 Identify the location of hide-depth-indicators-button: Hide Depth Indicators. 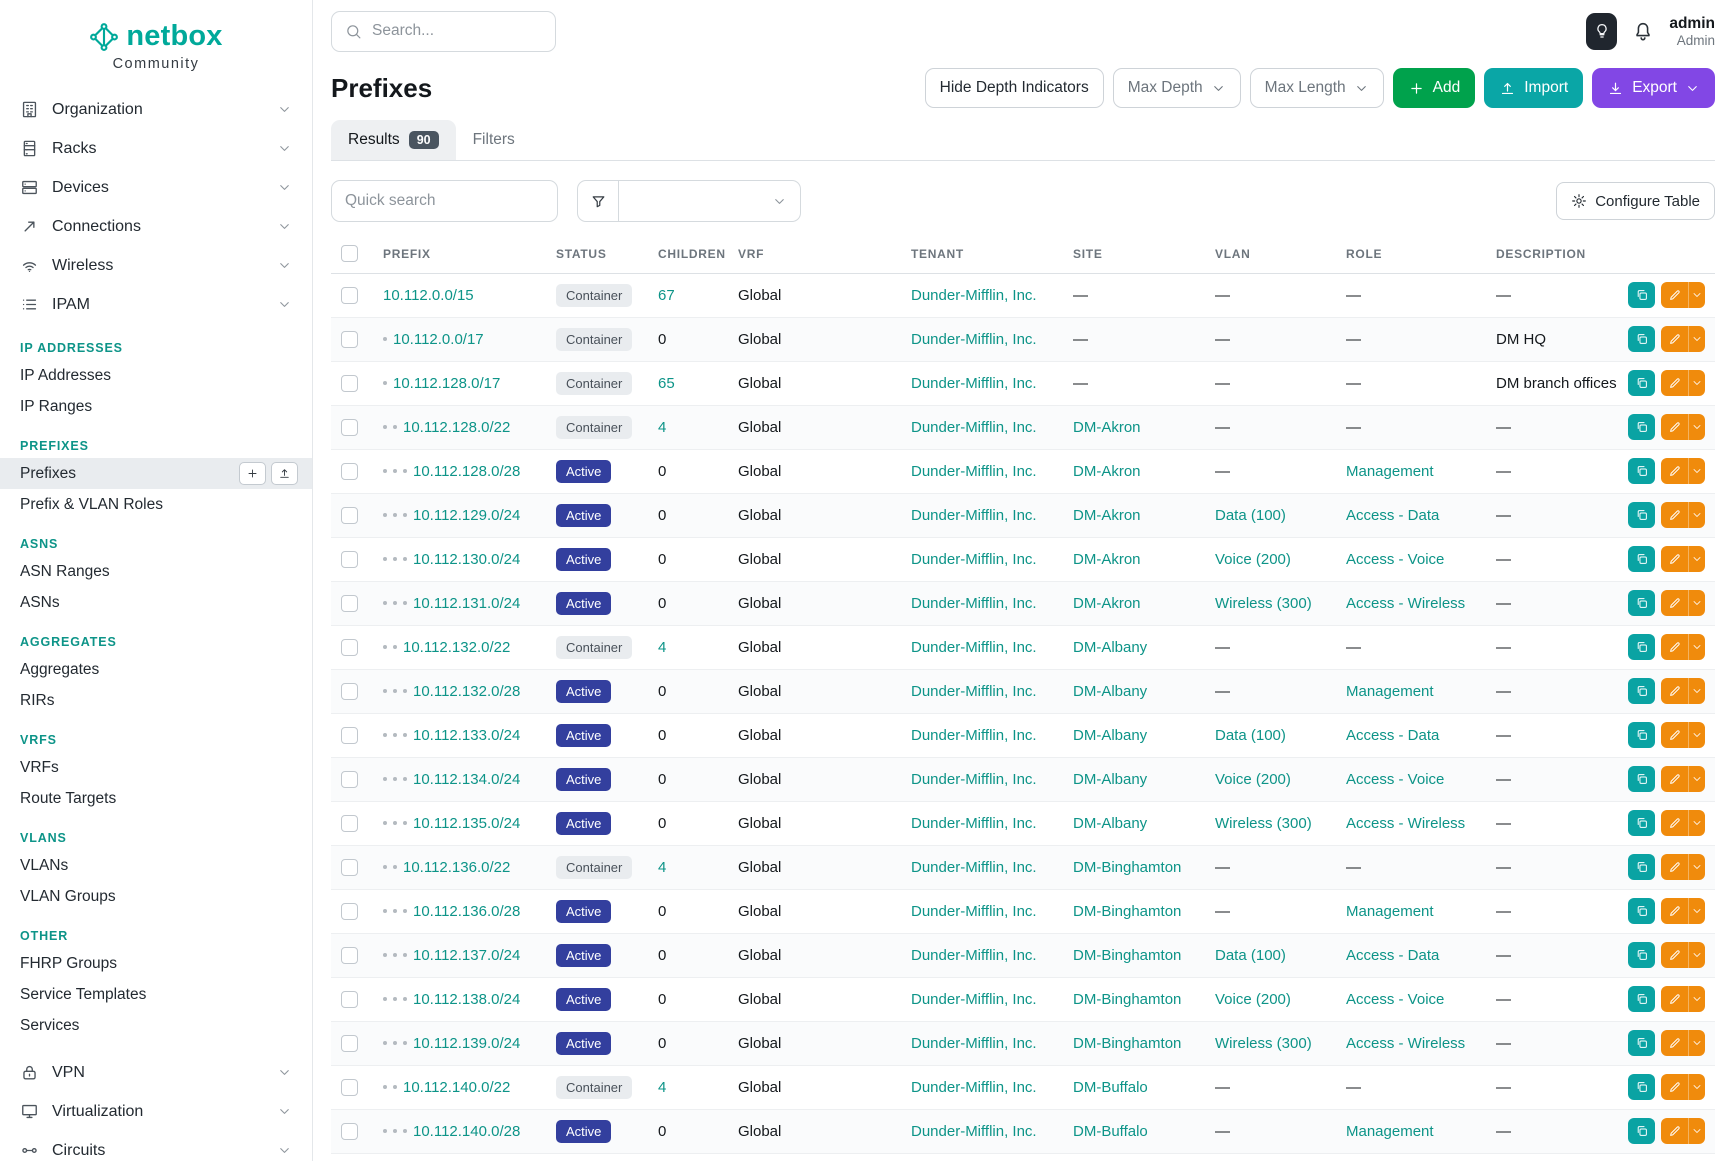
(1014, 88).